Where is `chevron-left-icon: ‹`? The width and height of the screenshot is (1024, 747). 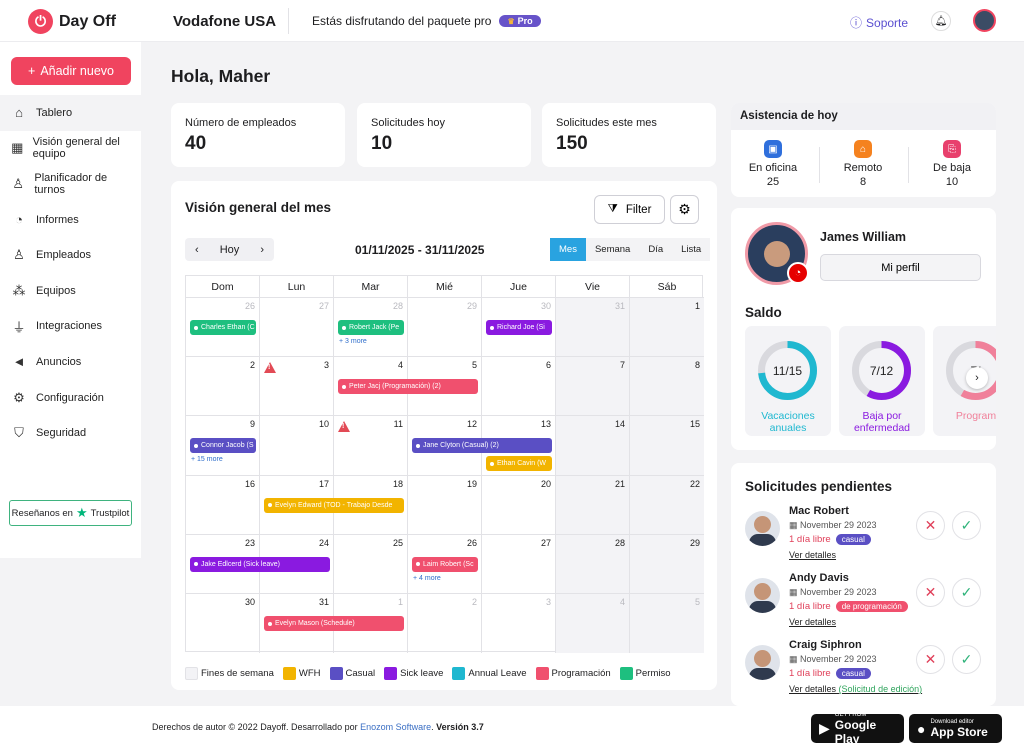
chevron-left-icon: ‹ is located at coordinates (197, 249).